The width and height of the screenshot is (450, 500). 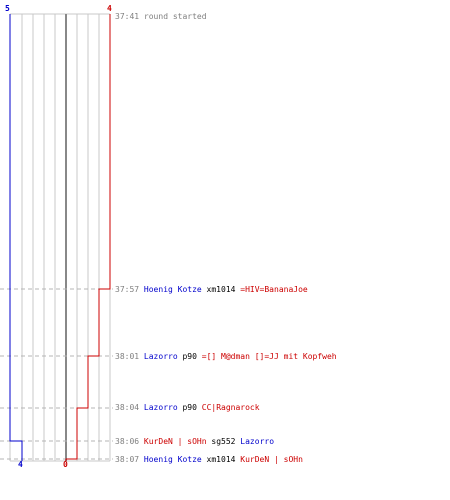 What do you see at coordinates (127, 407) in the screenshot?
I see `event-time: 38:04` at bounding box center [127, 407].